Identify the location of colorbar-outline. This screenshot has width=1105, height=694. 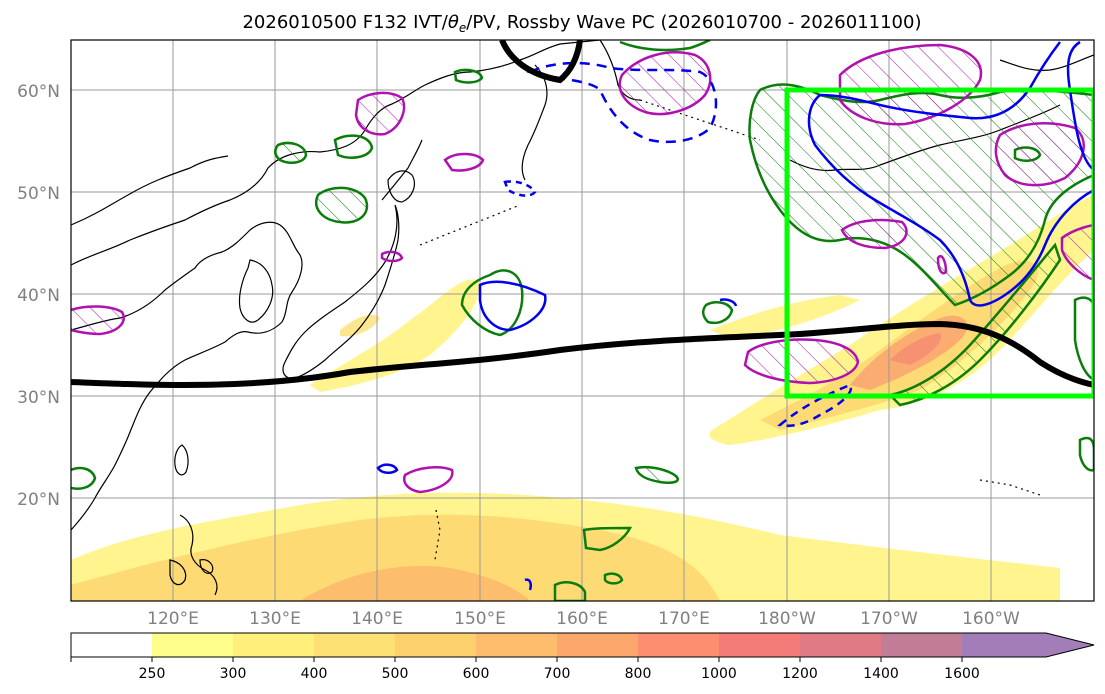
(582, 645).